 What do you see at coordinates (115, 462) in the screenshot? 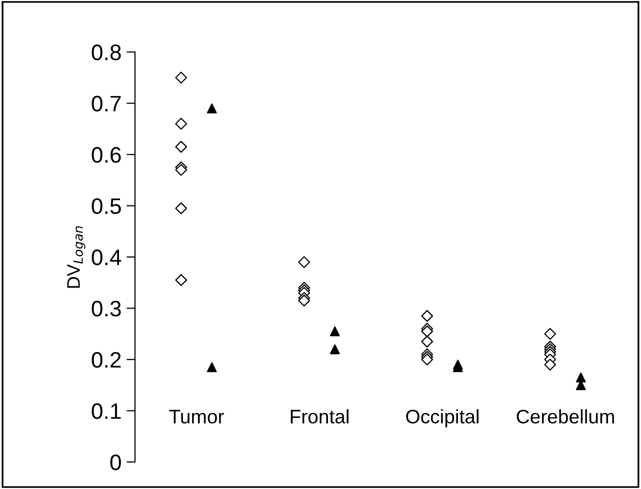
I see `y-tick-label: 0` at bounding box center [115, 462].